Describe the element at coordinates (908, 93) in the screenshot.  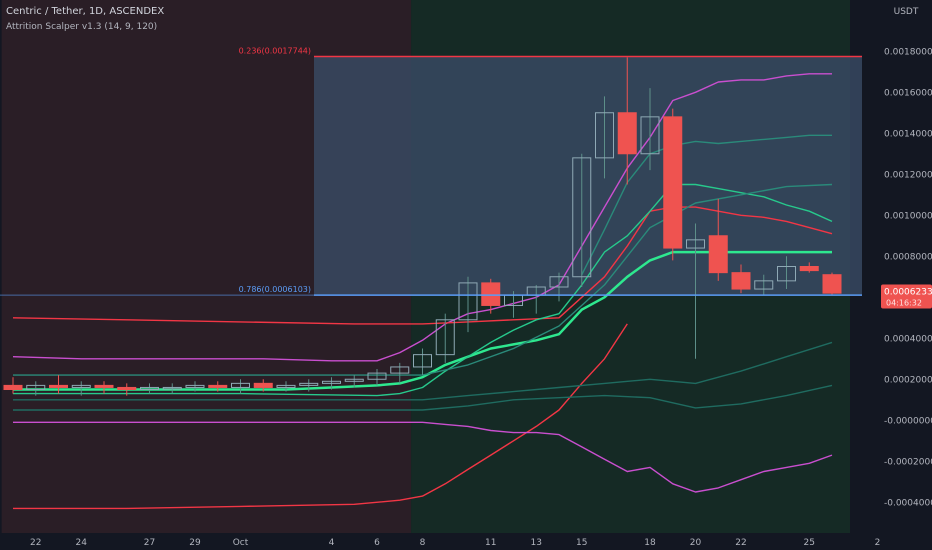
I see `y-tick-label: 0.0016000` at that location.